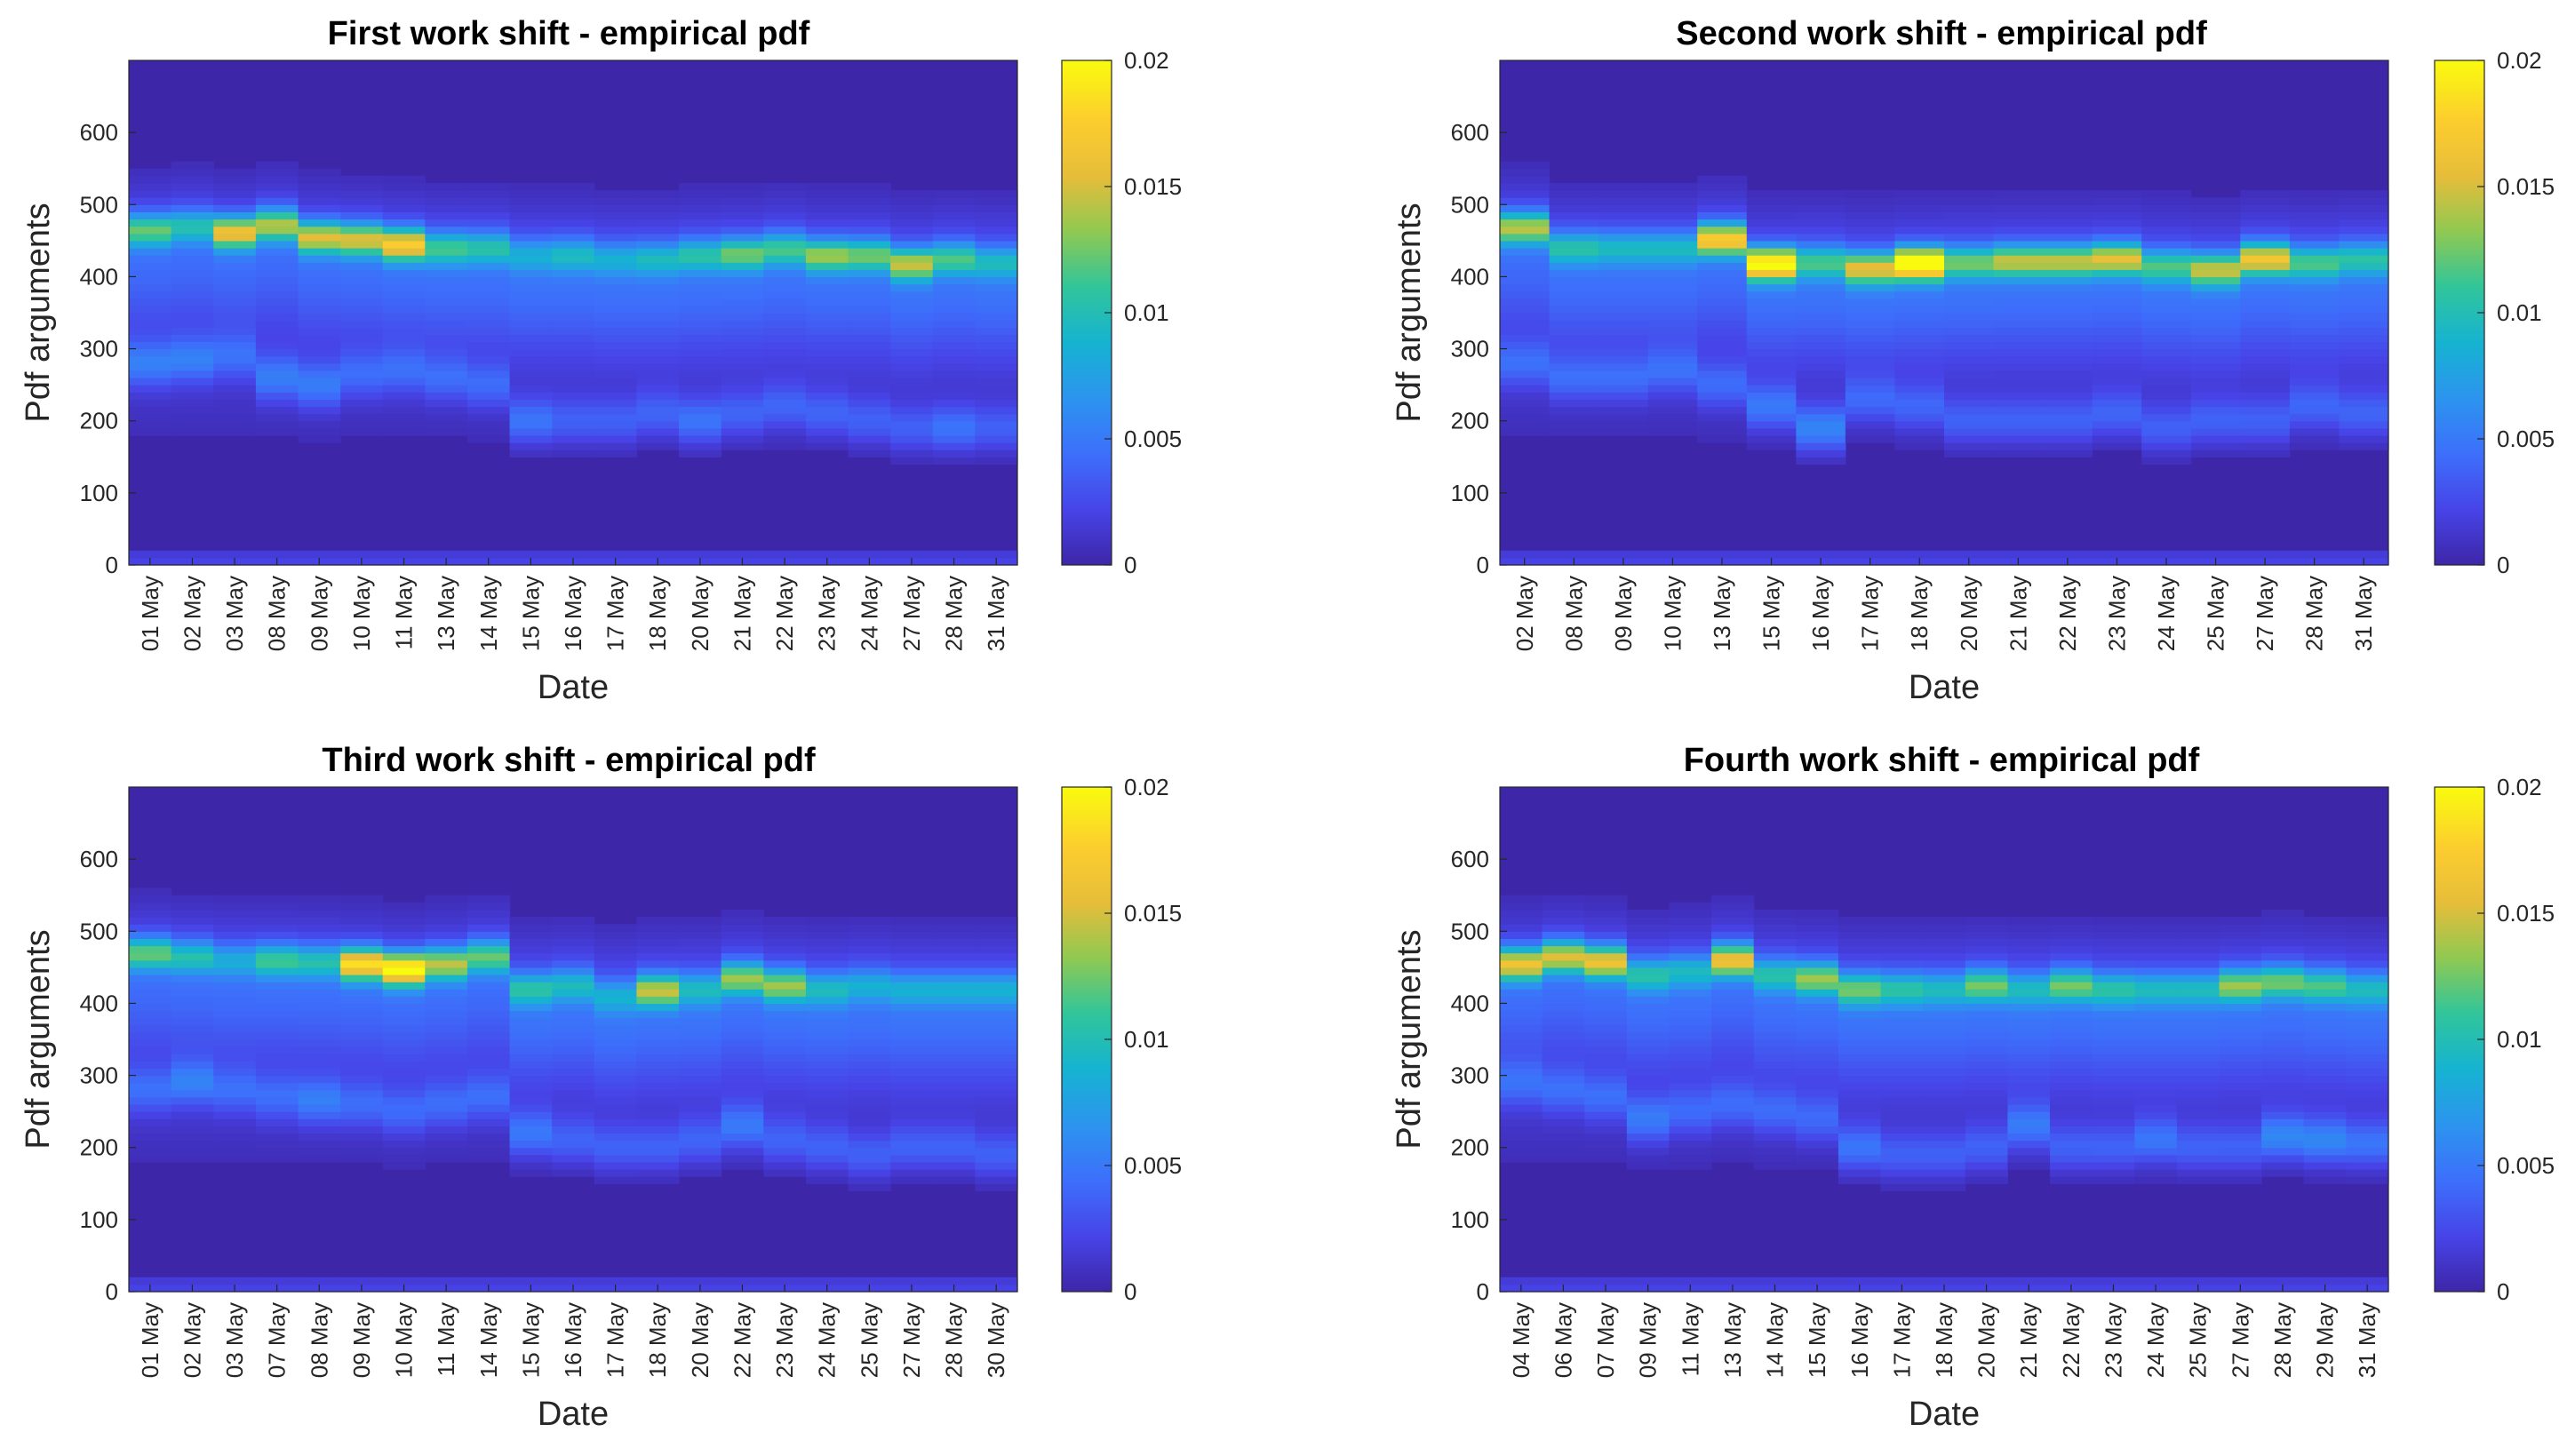  Describe the element at coordinates (615, 613) in the screenshot. I see `x-tick-label: 17 May` at that location.